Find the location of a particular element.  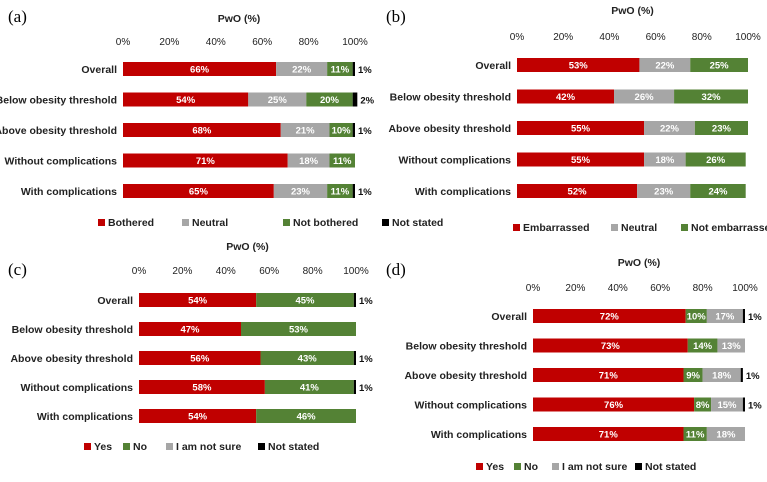

data-label-a: 71% is located at coordinates (206, 161).